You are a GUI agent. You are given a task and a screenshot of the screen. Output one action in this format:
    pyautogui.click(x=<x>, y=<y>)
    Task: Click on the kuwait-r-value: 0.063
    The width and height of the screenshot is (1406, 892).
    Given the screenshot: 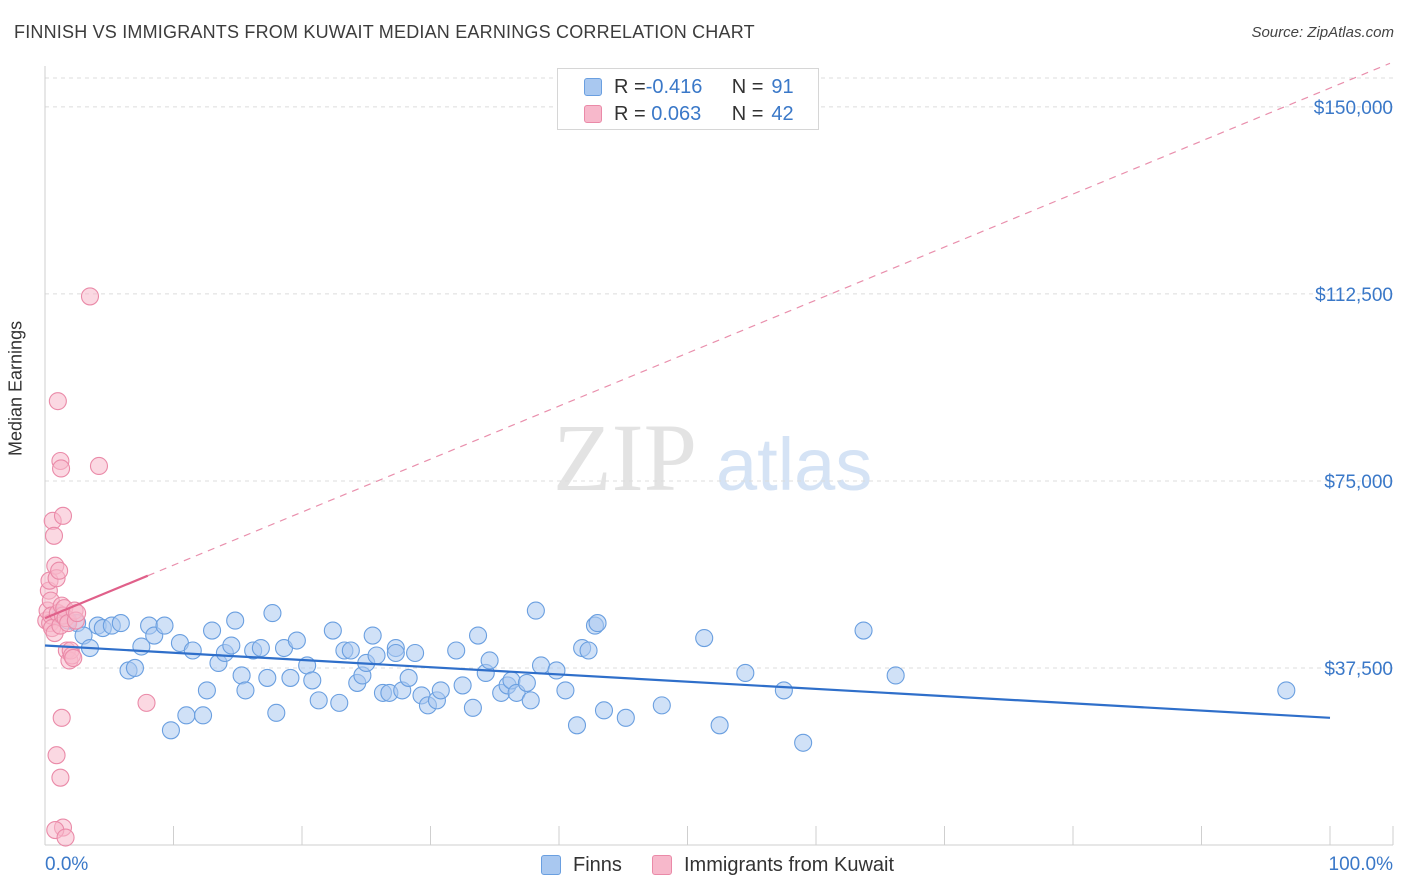 What is the action you would take?
    pyautogui.click(x=673, y=113)
    